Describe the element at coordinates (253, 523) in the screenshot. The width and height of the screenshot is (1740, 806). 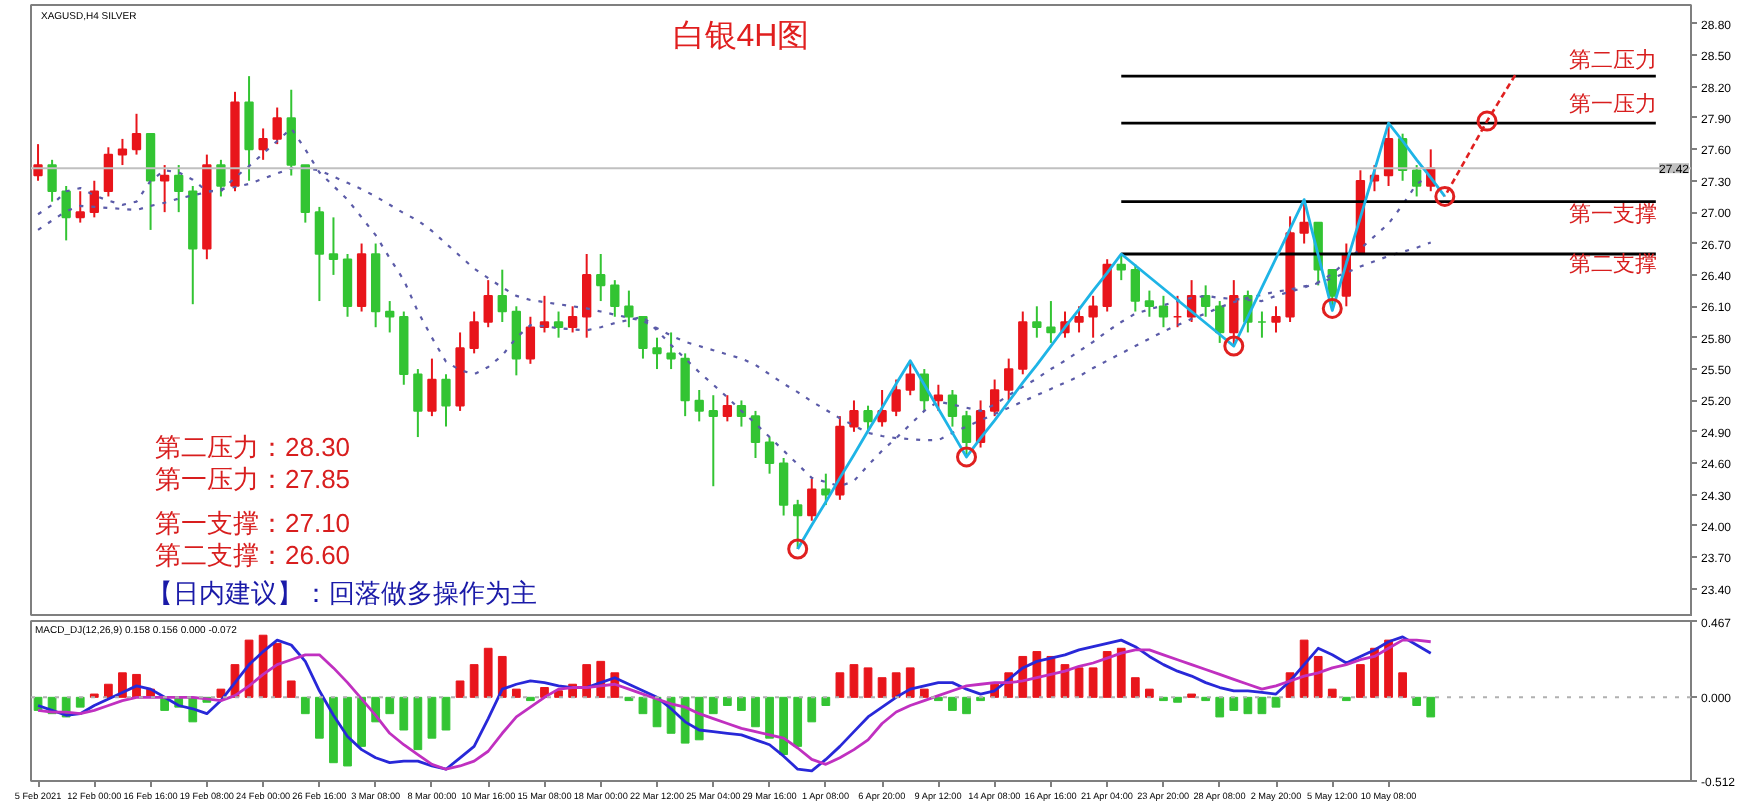
I see `annotation: 第一支撑：27.10` at that location.